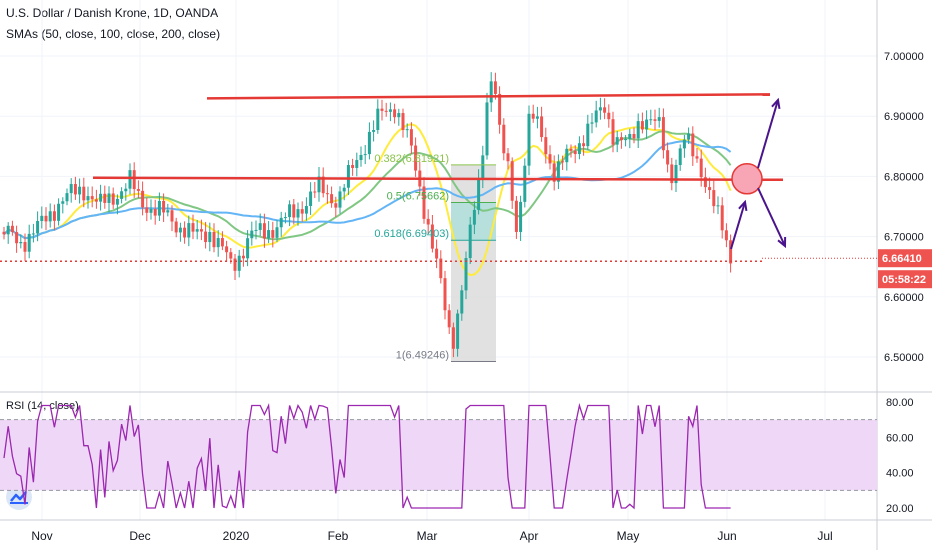 The width and height of the screenshot is (932, 550). What do you see at coordinates (438, 179) in the screenshot?
I see `middle-level-line` at bounding box center [438, 179].